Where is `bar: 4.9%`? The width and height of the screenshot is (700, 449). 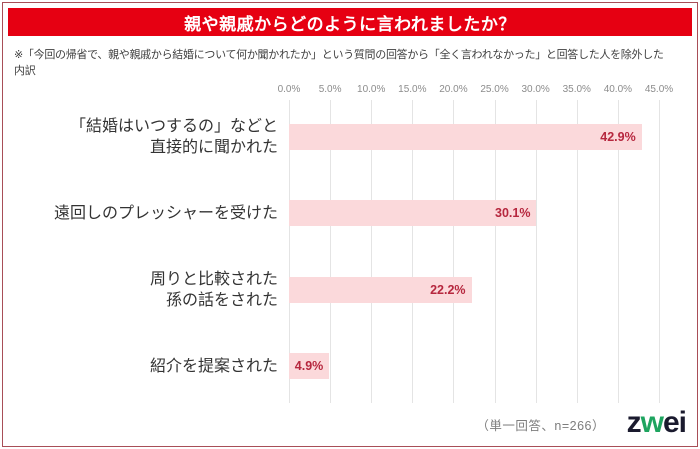
bar: 4.9% is located at coordinates (309, 366).